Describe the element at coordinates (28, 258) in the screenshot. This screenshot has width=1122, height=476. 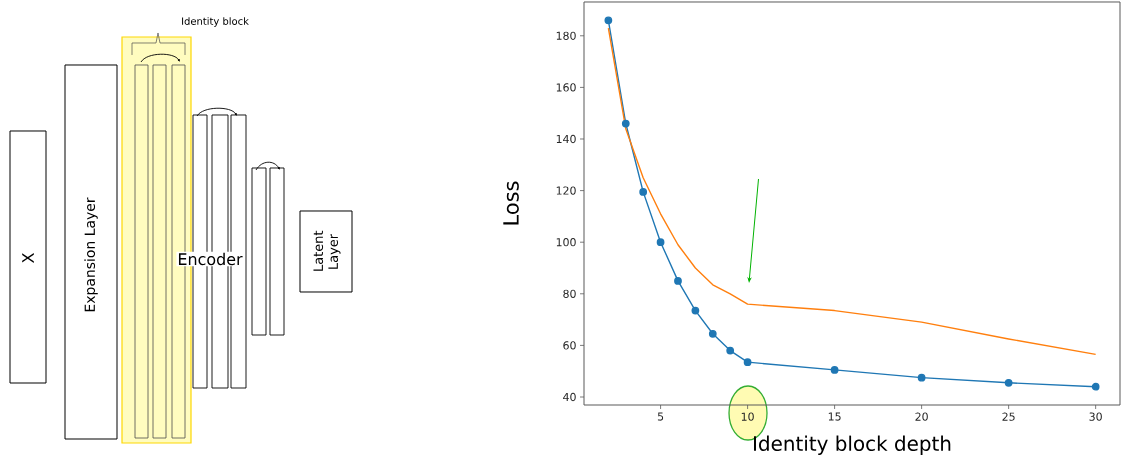
I see `text: X` at that location.